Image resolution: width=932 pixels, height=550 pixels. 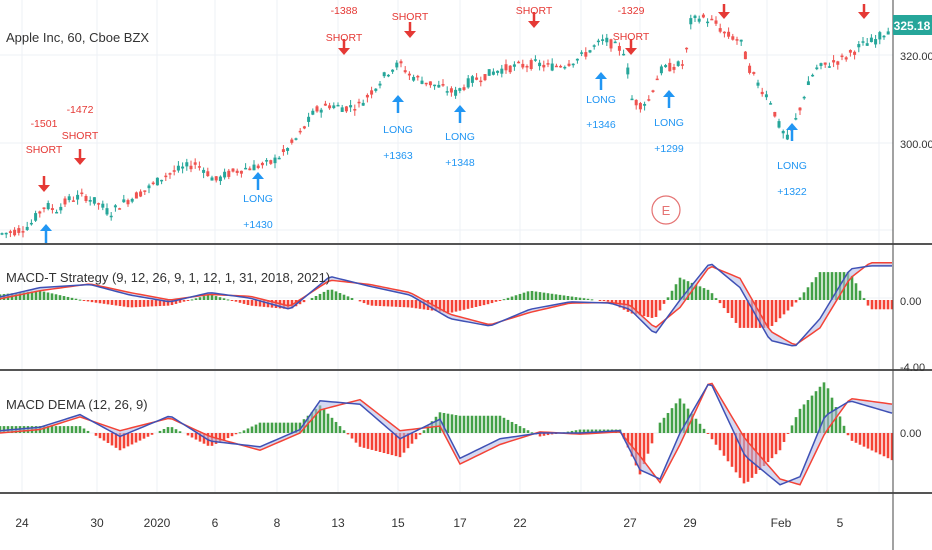 What do you see at coordinates (44, 155) in the screenshot?
I see `short-signal: -1501 SHORT` at bounding box center [44, 155].